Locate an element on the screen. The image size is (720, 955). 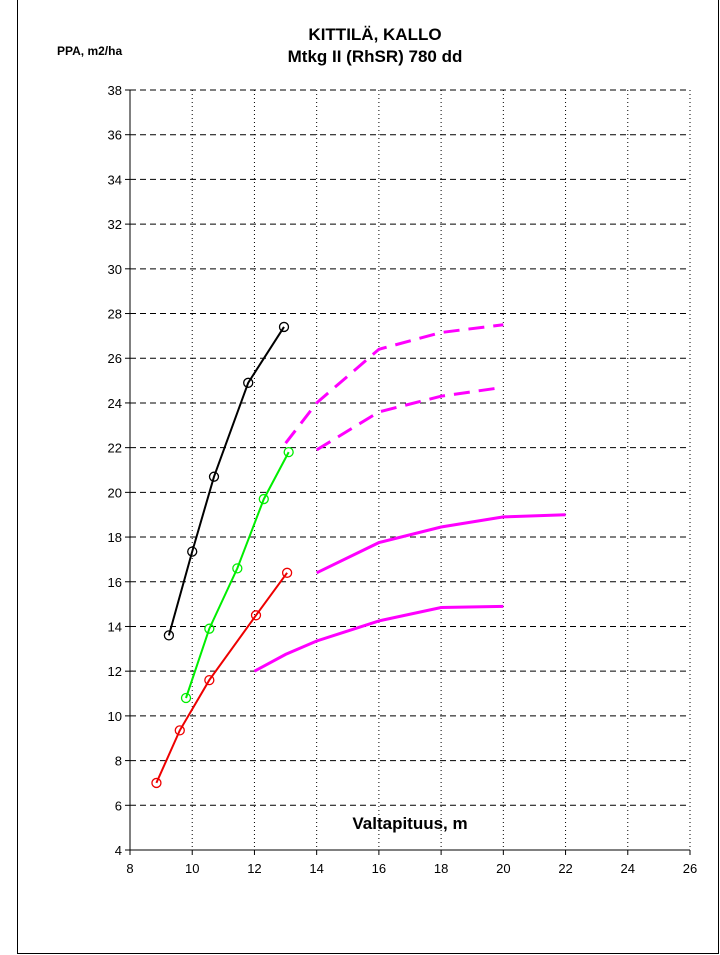
y-tick-label: 34 is located at coordinates (115, 179).